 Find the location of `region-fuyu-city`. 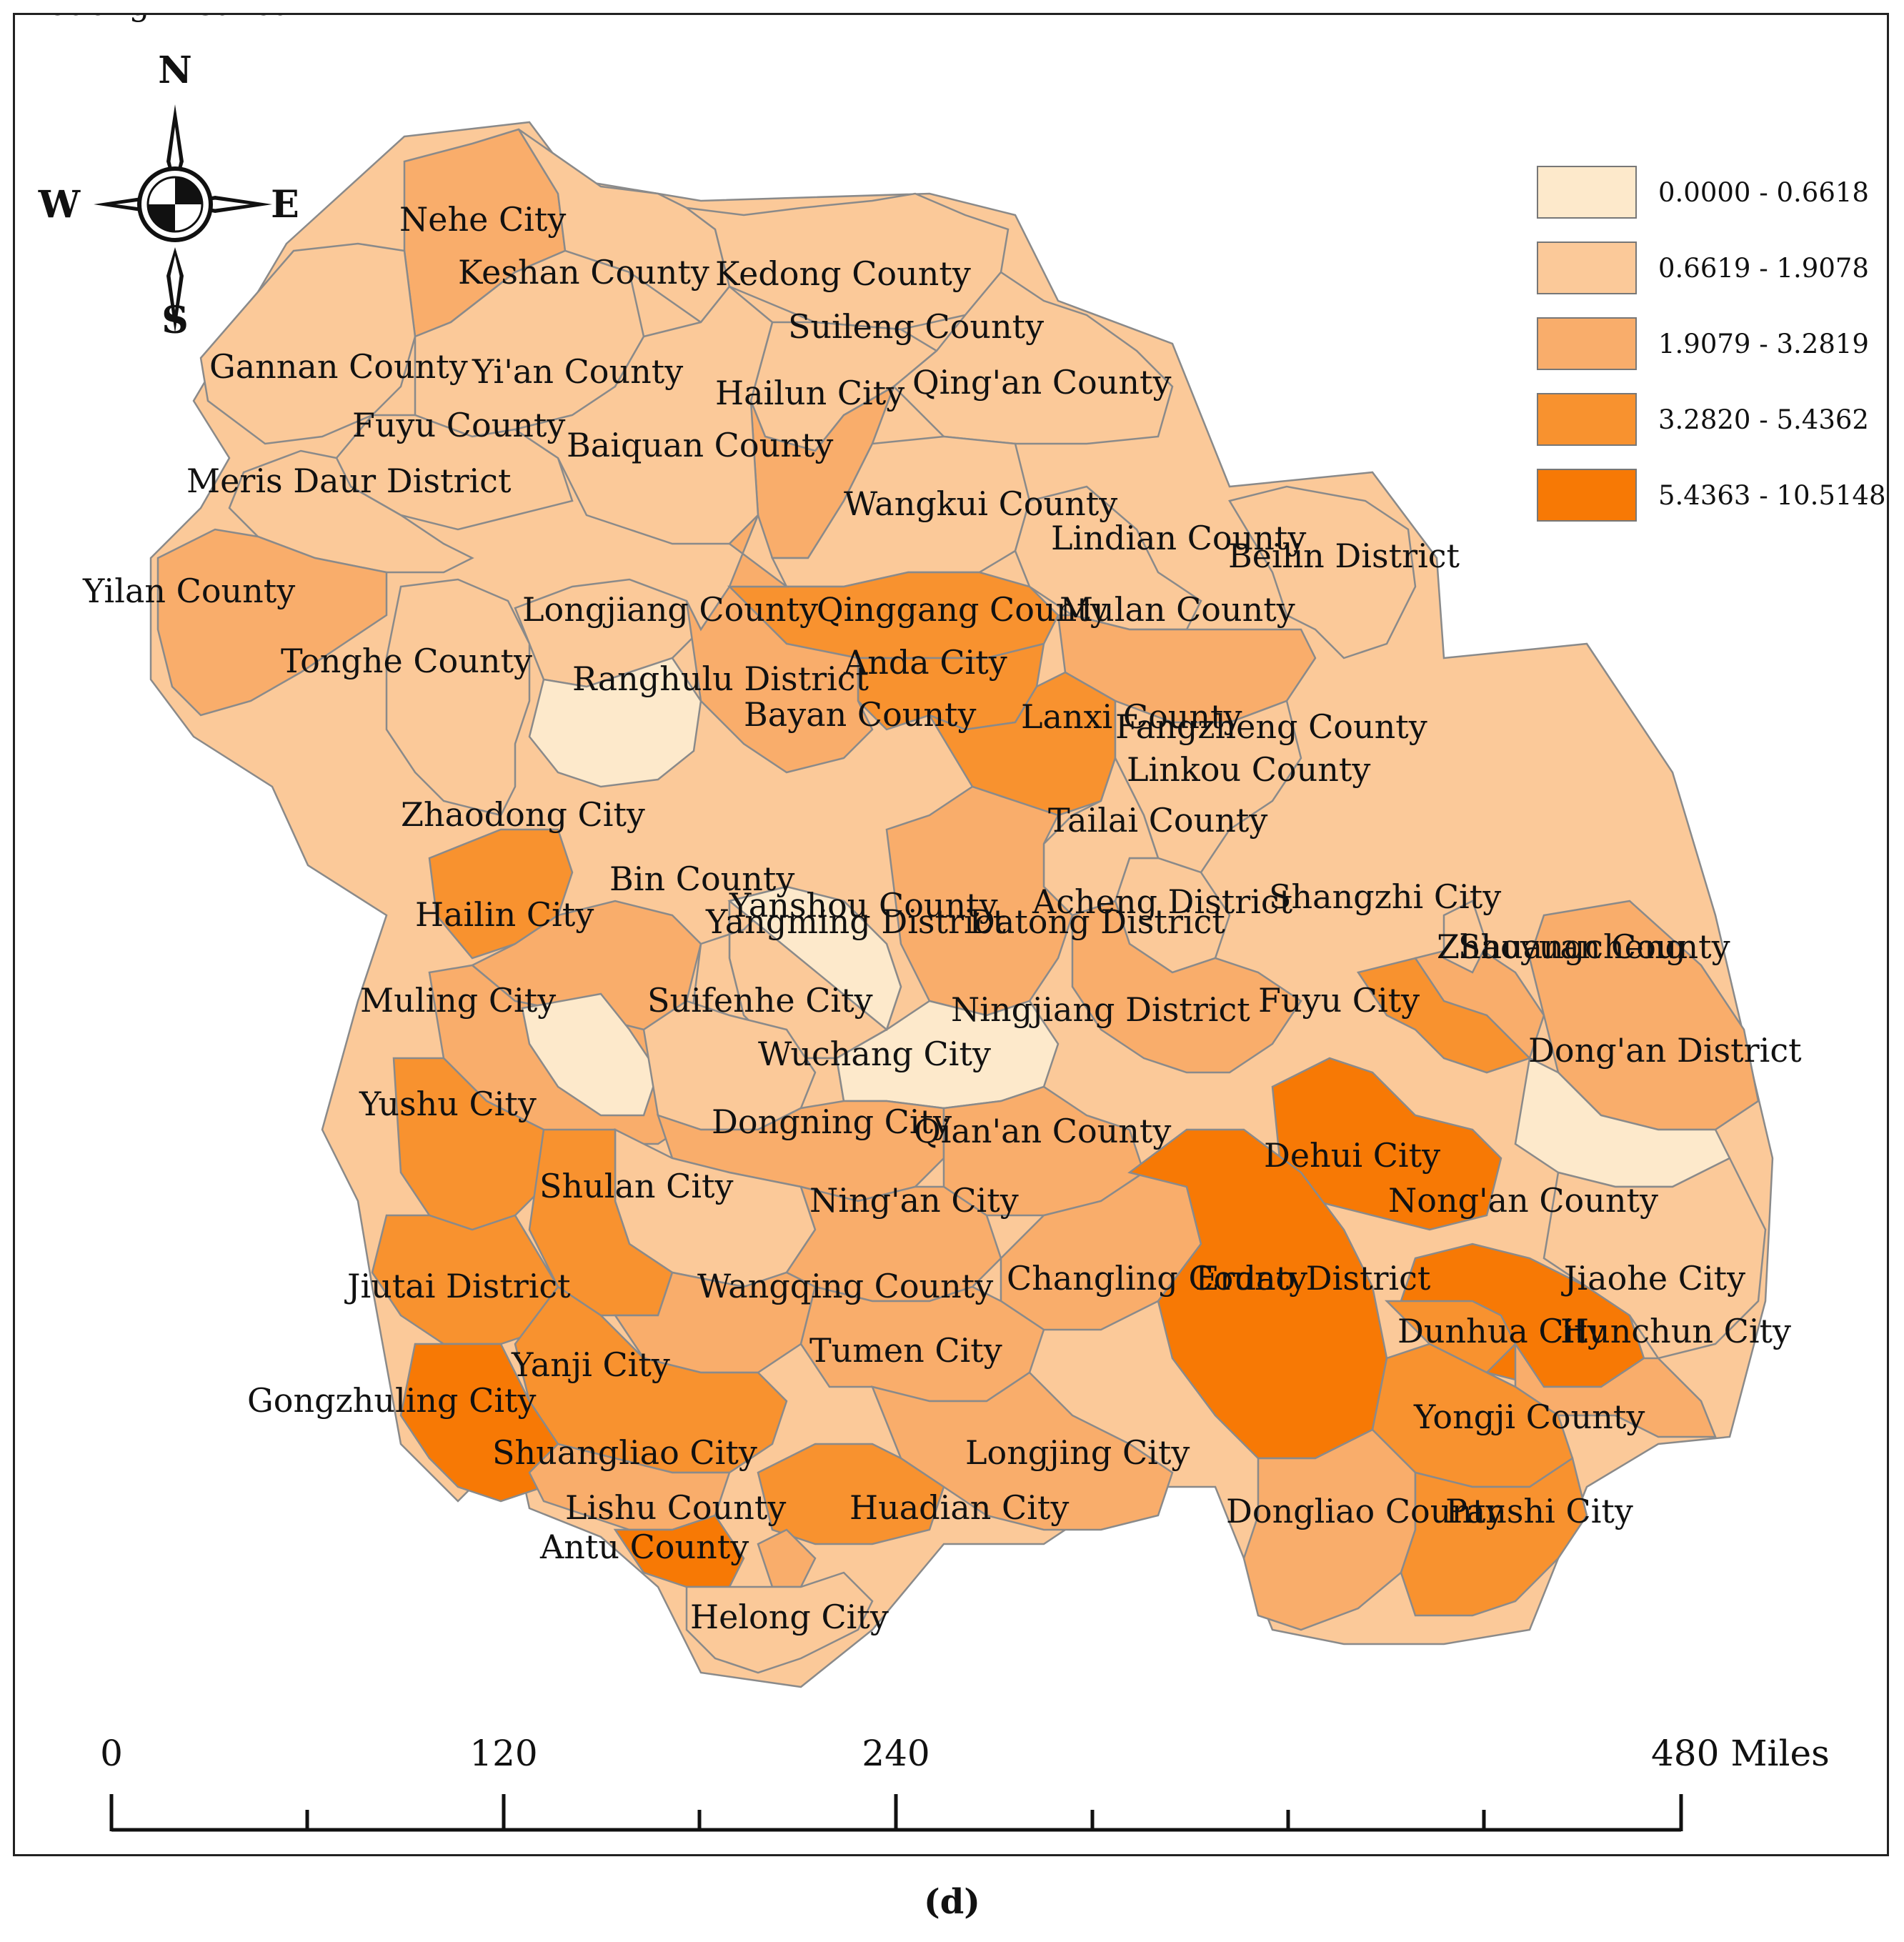

region-fuyu-city is located at coordinates (1444, 1015).